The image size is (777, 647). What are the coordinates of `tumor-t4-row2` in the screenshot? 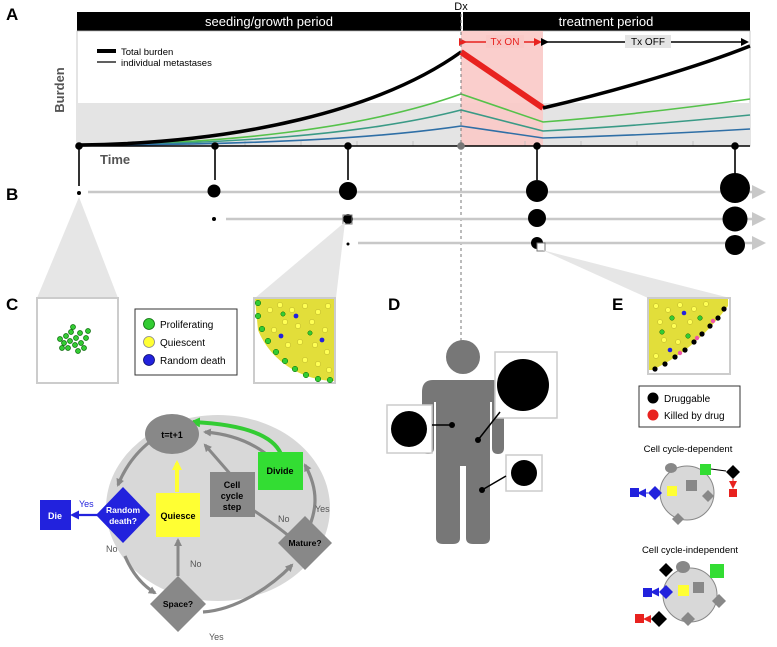 It's located at (537, 218).